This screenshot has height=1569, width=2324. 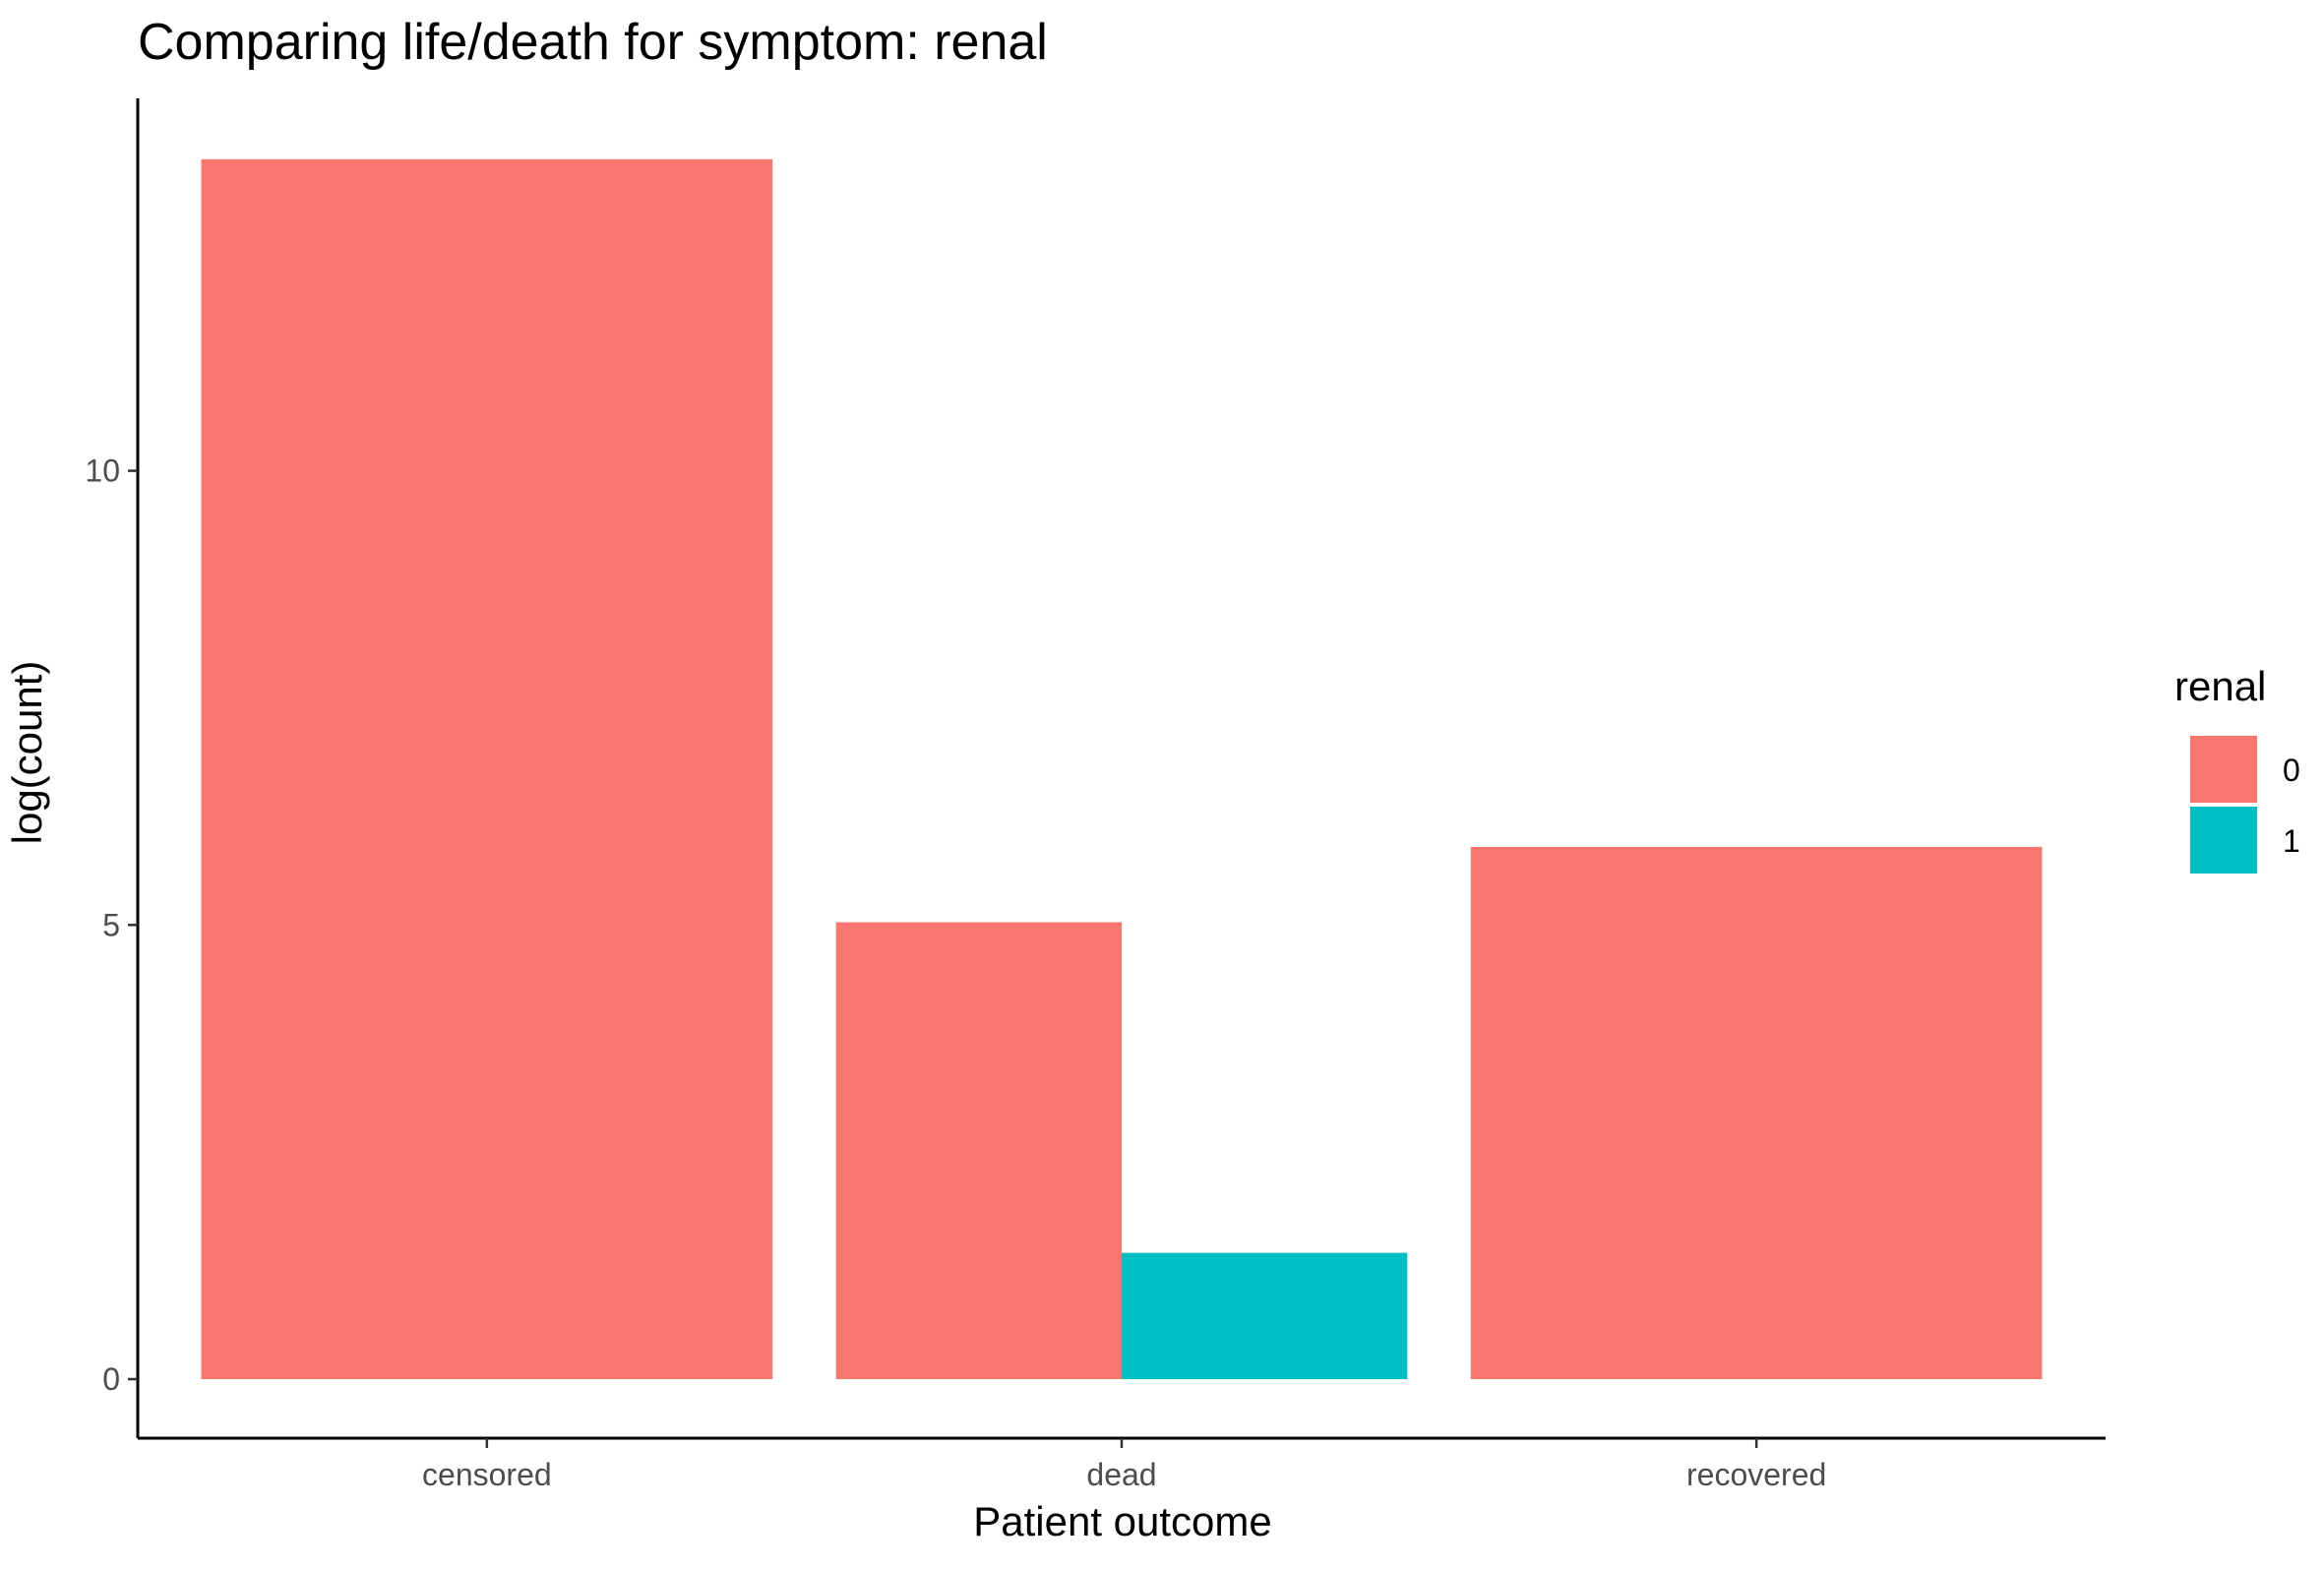 I want to click on chart-title: Comparing life/death for symptom: renal, so click(x=593, y=43).